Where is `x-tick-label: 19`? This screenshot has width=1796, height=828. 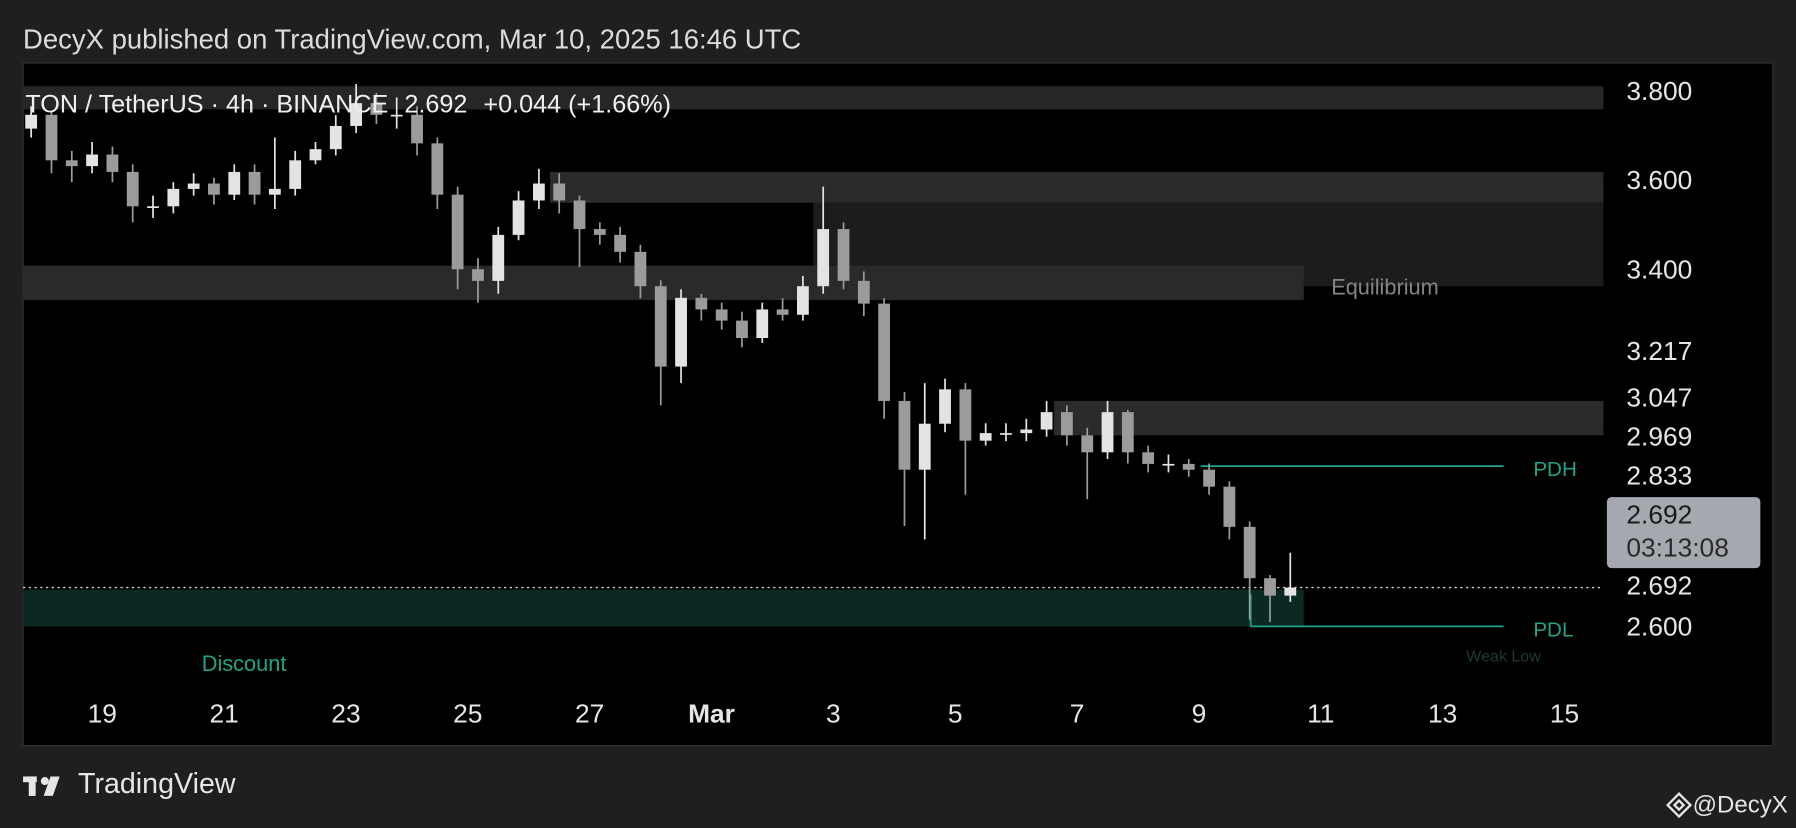
x-tick-label: 19 is located at coordinates (102, 714).